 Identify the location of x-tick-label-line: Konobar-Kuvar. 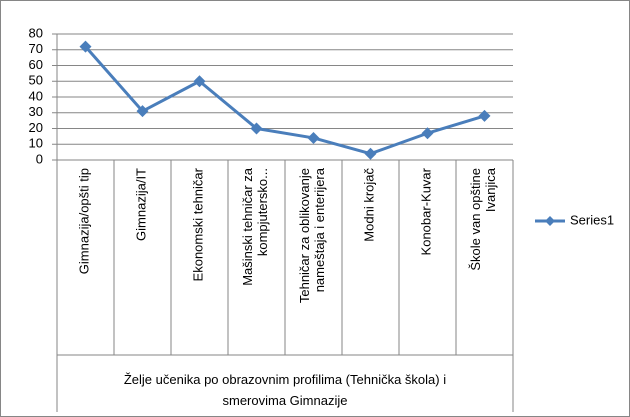
(426, 211).